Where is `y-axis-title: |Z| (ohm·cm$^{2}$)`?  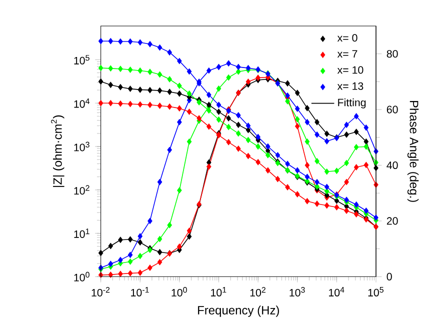 y-axis-title: |Z| (ohm·cm$^{2}$) is located at coordinates (57, 151).